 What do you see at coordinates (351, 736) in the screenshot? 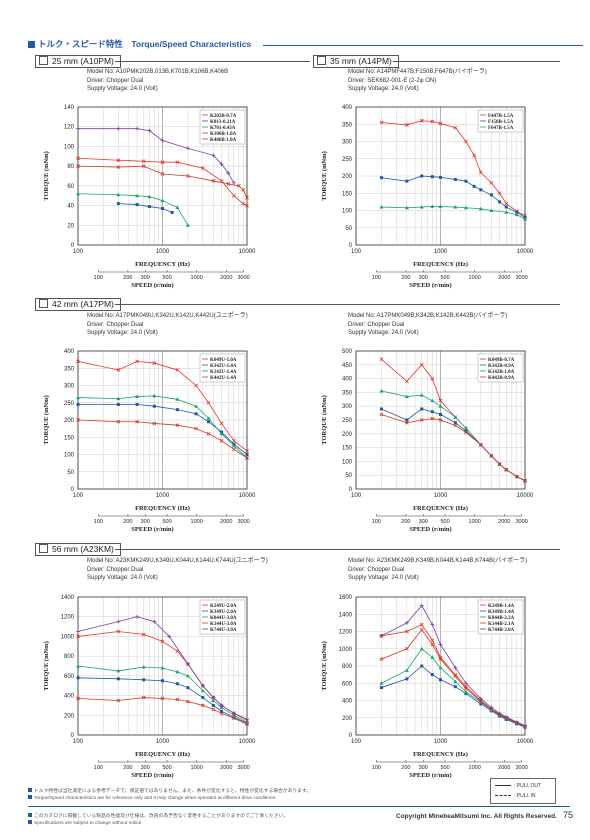
I see `y-tick-label: 0` at bounding box center [351, 736].